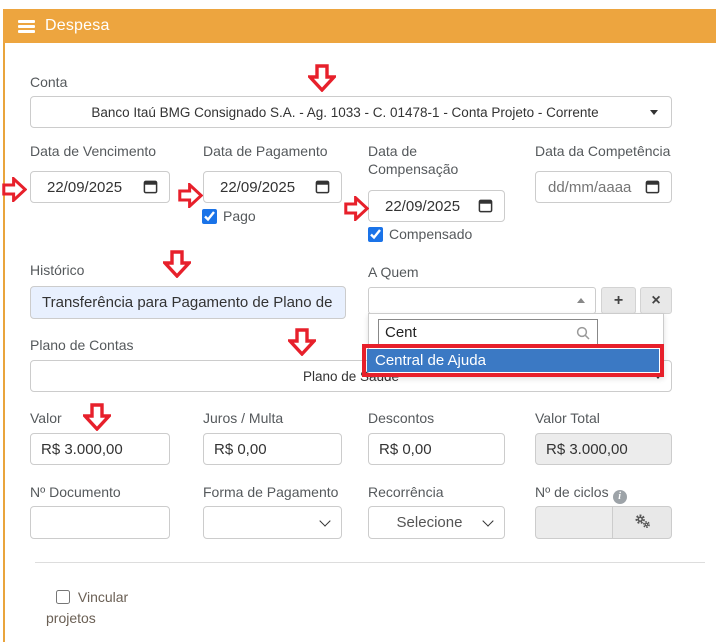 The image size is (716, 642). Describe the element at coordinates (603, 151) in the screenshot. I see `competencia-label: Data da Competência` at that location.